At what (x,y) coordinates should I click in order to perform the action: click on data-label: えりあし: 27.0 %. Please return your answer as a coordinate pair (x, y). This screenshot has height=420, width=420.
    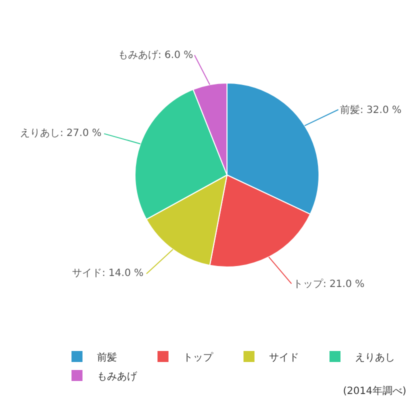
    Looking at the image, I should click on (61, 133).